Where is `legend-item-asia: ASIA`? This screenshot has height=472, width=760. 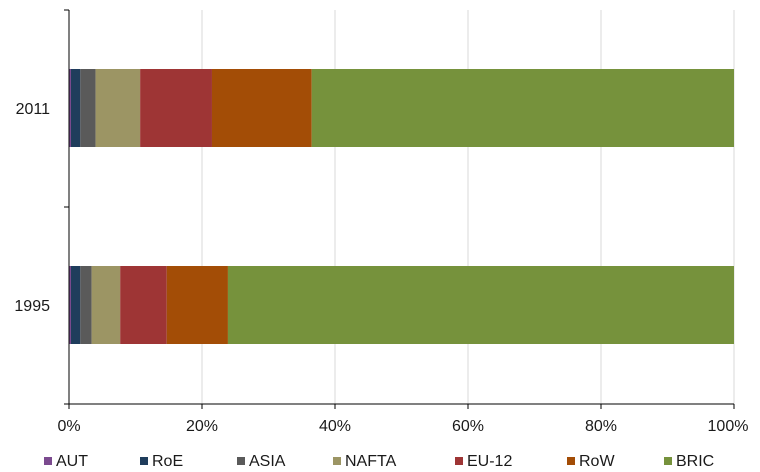
legend-item-asia: ASIA is located at coordinates (261, 461).